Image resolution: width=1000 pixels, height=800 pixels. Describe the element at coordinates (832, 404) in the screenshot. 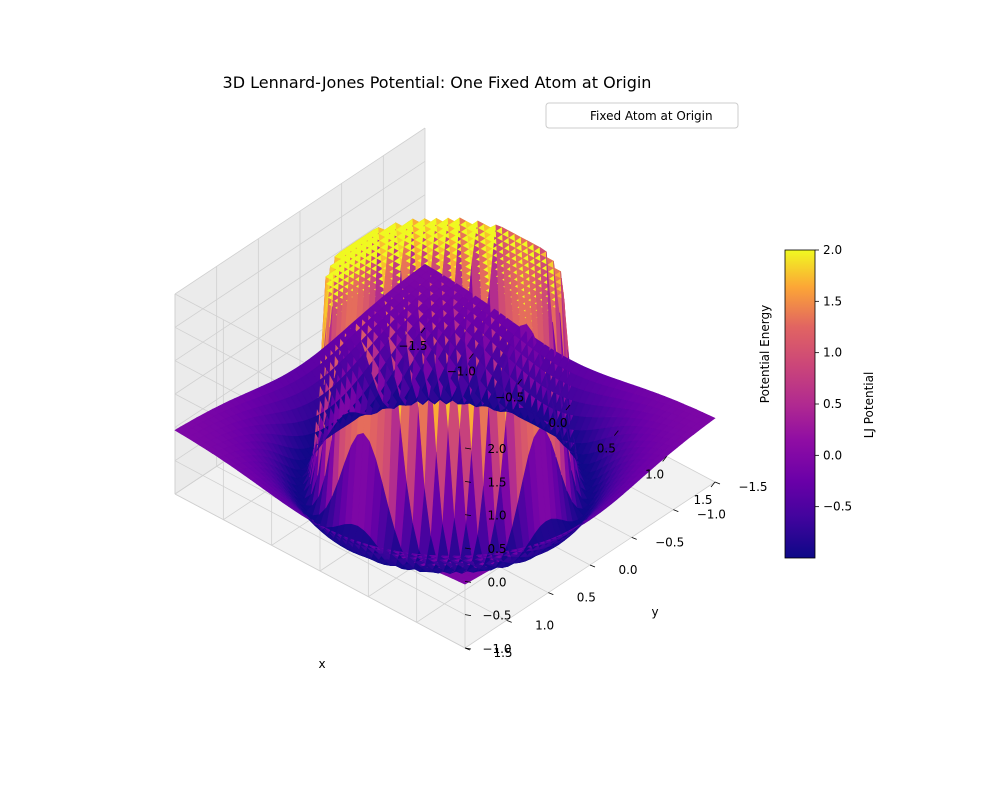

I see `colorbar-tick-label: 0.5` at that location.